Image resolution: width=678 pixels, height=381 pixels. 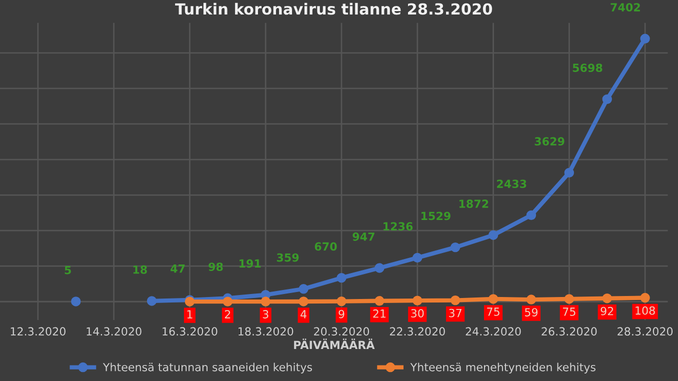 I want to click on data-label: 5698, so click(x=587, y=68).